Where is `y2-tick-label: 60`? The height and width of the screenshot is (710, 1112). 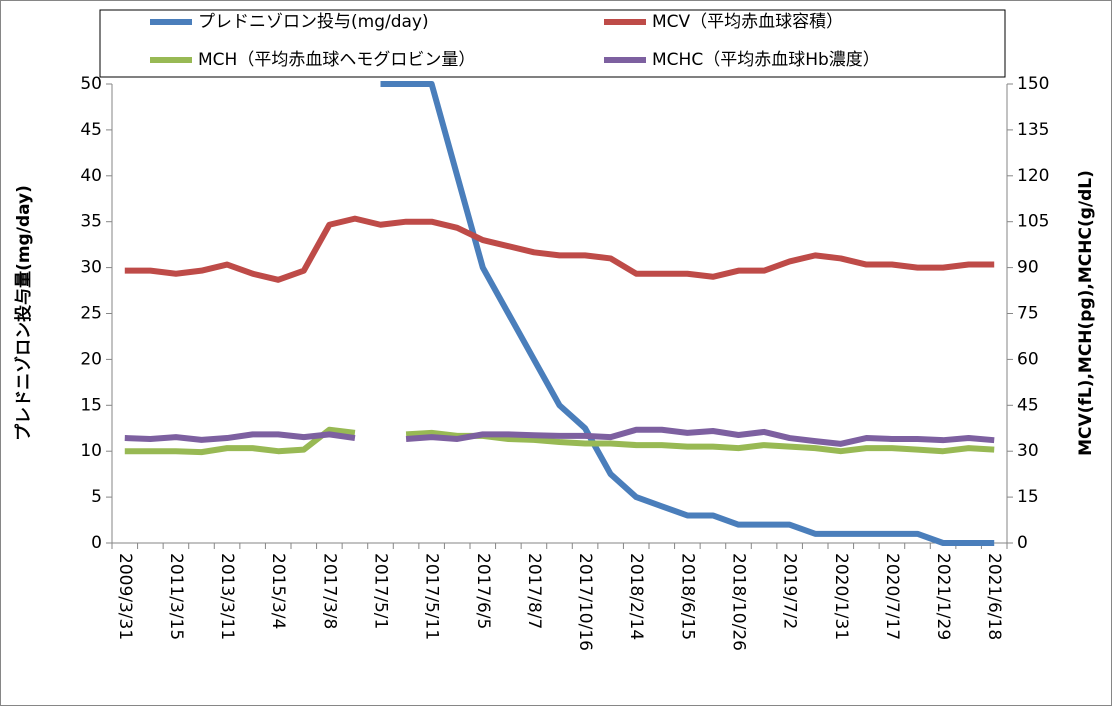 y2-tick-label: 60 is located at coordinates (1028, 359).